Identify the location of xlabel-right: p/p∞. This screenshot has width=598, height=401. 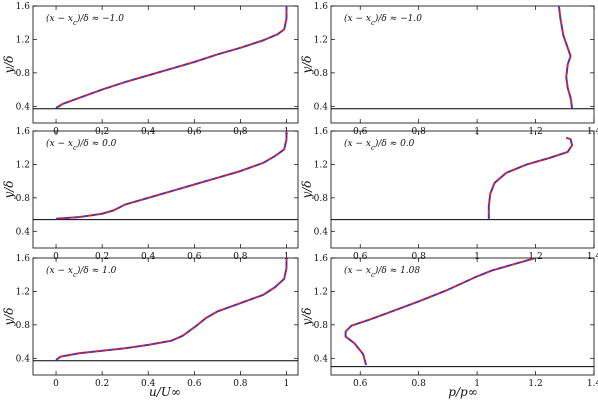
(462, 392).